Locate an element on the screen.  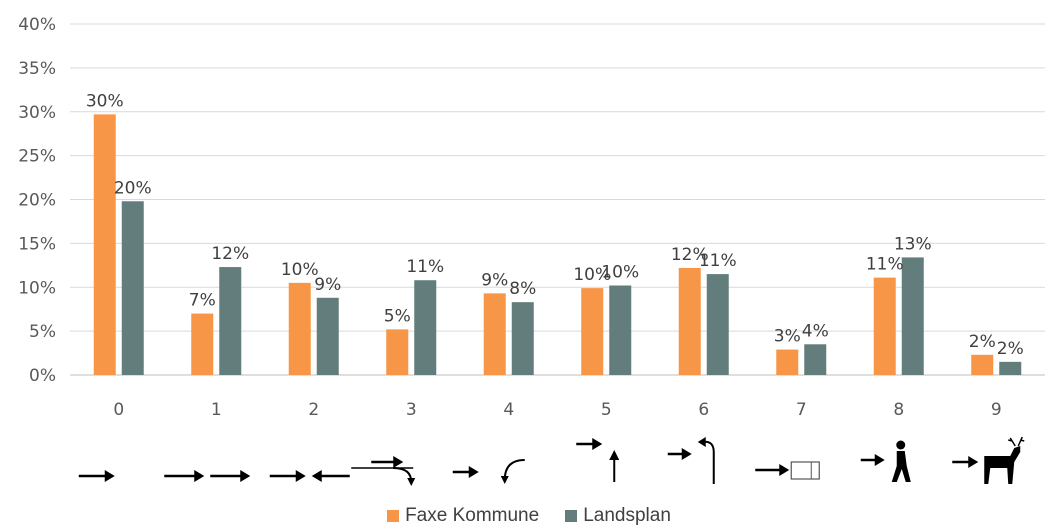
data-label-landsplan: 10% is located at coordinates (620, 272).